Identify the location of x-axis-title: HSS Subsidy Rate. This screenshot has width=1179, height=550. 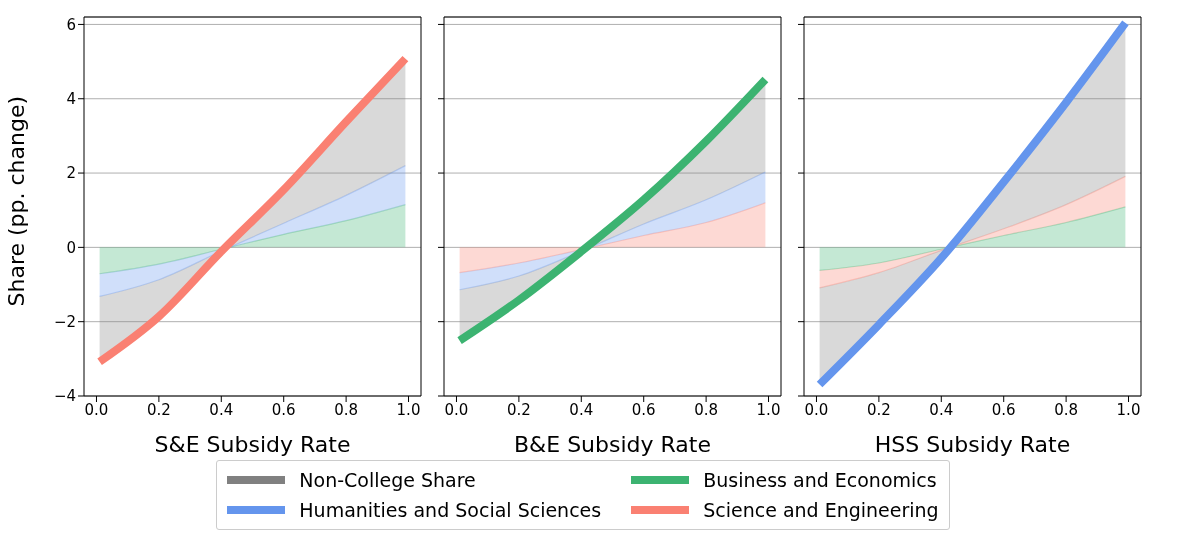
(972, 444).